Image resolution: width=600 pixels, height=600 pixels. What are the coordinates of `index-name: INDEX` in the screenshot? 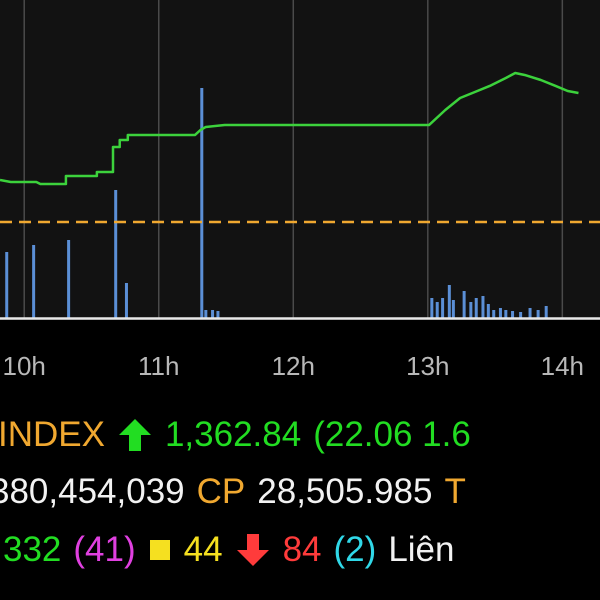 It's located at (52, 434).